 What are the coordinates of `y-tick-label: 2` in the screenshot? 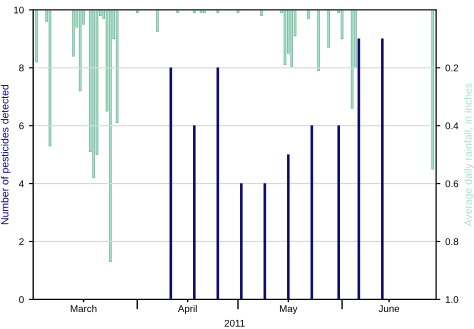 It's located at (21, 242).